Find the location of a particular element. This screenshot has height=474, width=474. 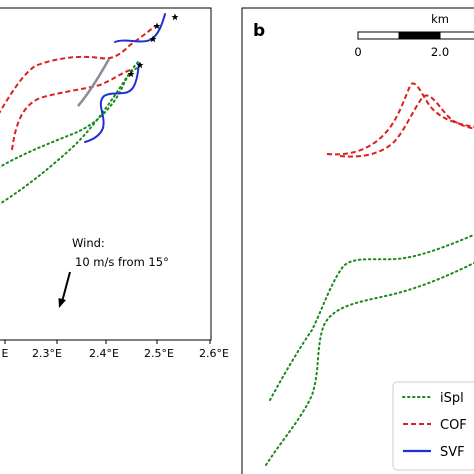

legend-box is located at coordinates (433, 426).